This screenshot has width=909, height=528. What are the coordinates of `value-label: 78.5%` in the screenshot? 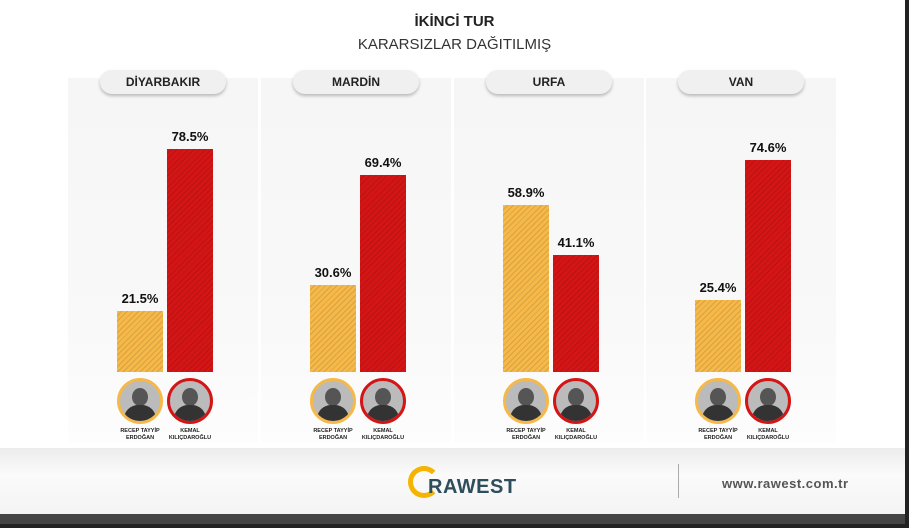 It's located at (190, 137).